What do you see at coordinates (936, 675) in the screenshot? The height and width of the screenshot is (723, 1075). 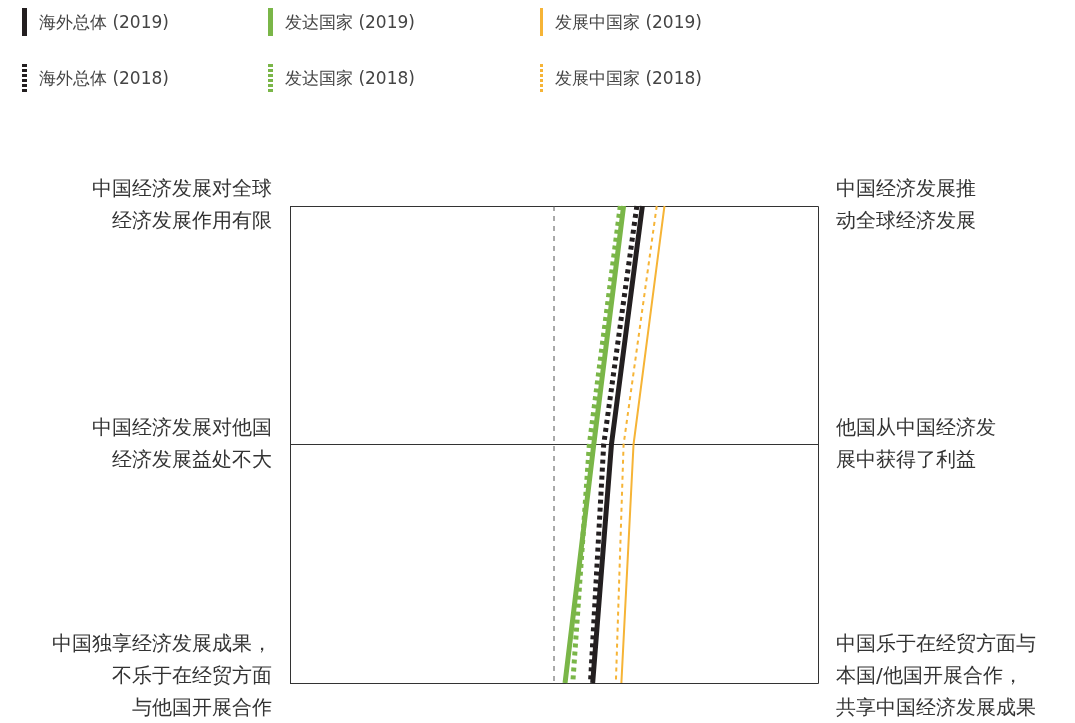 I see `y2-tick-label: 中国乐于在经贸方面与本国/他国开展合作，共享中国经济发展成果` at bounding box center [936, 675].